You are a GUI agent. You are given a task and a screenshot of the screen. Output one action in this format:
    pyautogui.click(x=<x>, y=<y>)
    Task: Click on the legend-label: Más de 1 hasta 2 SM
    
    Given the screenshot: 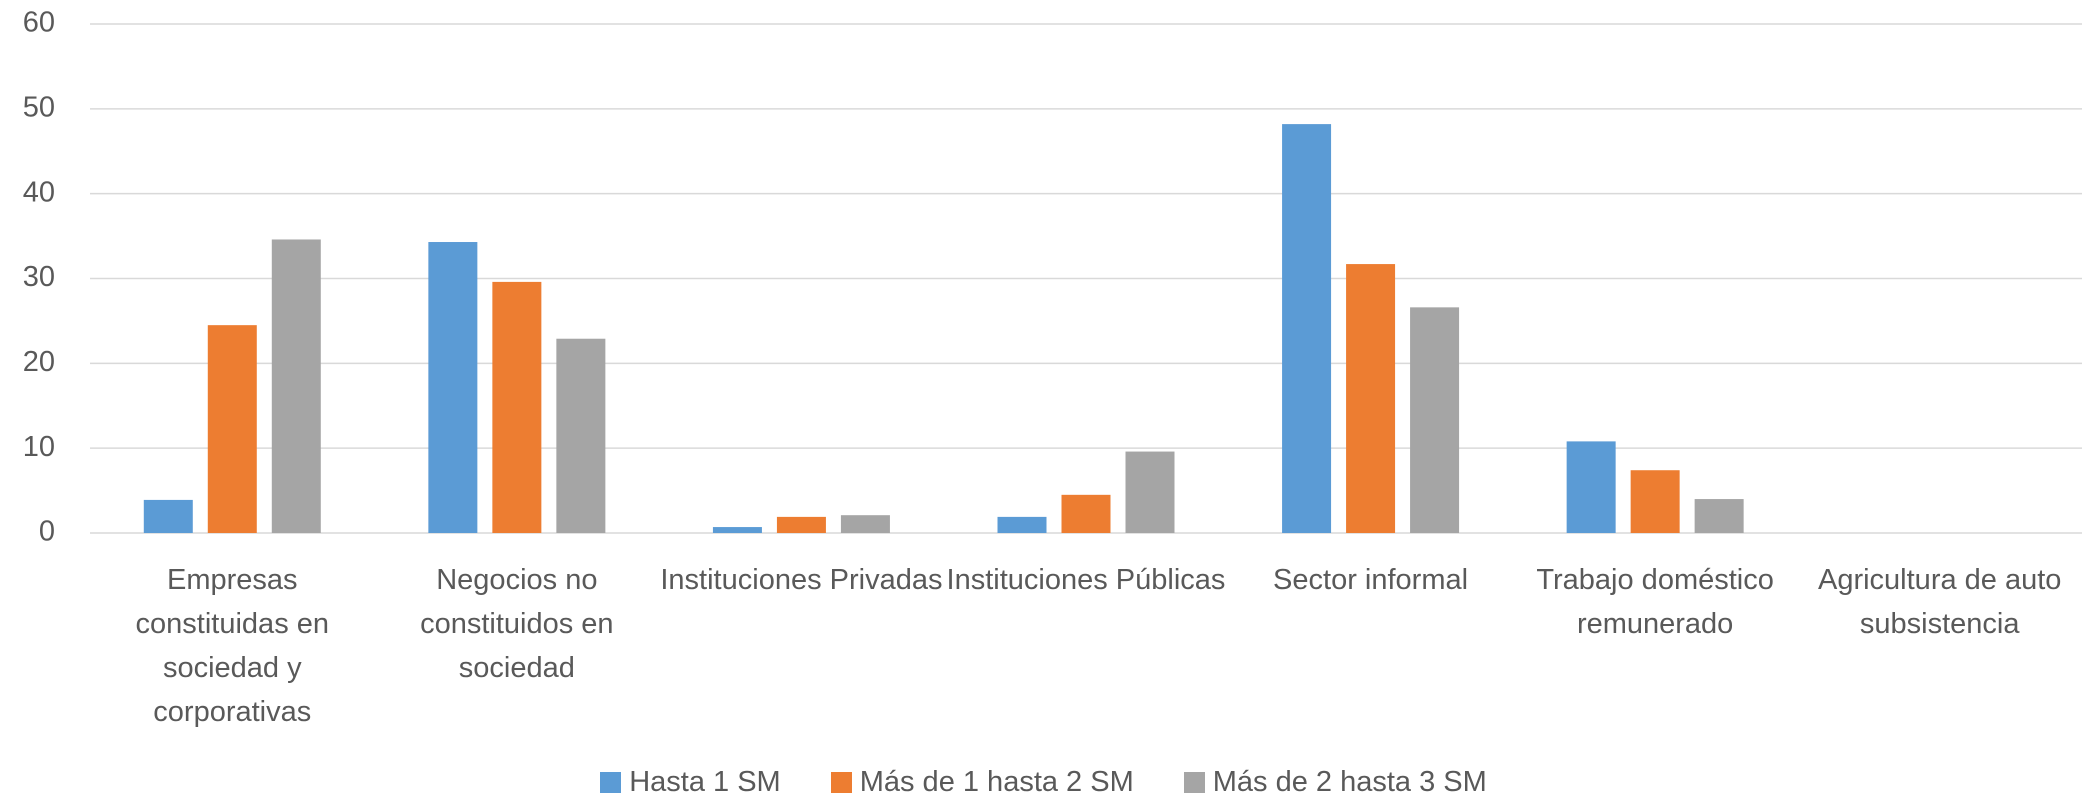 What is the action you would take?
    pyautogui.click(x=996, y=782)
    